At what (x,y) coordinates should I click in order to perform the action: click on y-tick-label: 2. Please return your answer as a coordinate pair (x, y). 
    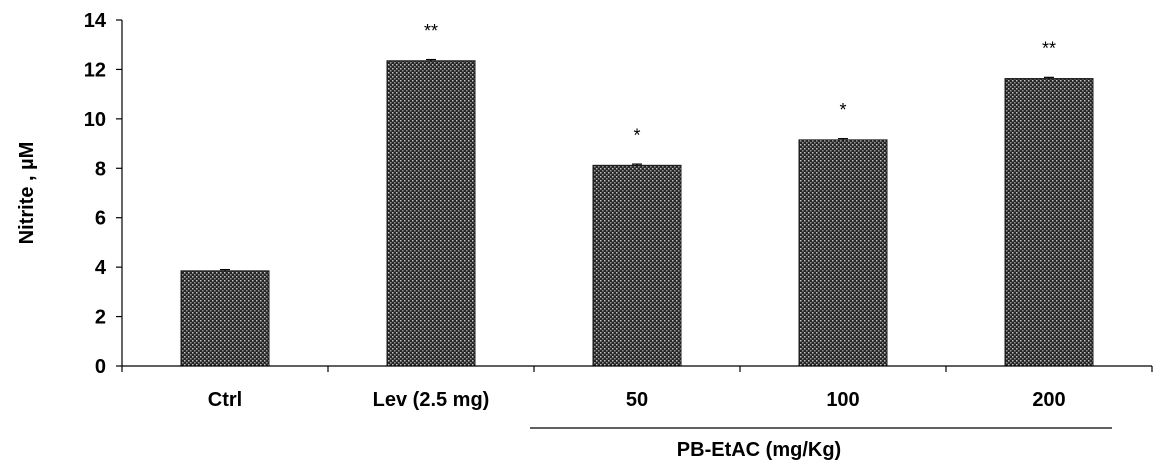
    Looking at the image, I should click on (100, 318).